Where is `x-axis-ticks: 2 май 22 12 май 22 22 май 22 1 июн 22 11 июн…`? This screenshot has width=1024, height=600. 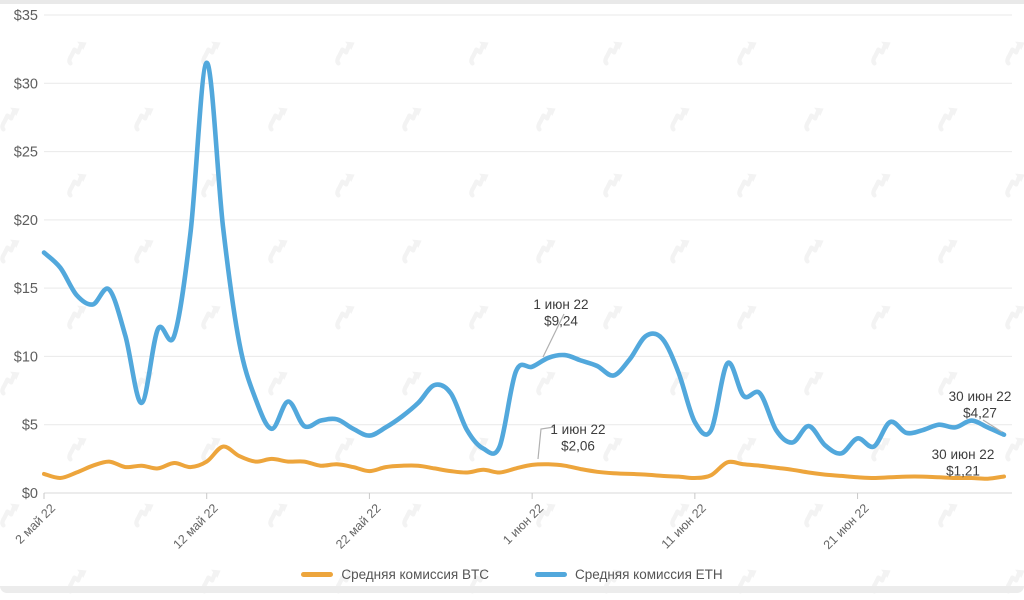
x-axis-ticks: 2 май 22 12 май 22 22 май 22 1 июн 22 11 июн… is located at coordinates (442, 522).